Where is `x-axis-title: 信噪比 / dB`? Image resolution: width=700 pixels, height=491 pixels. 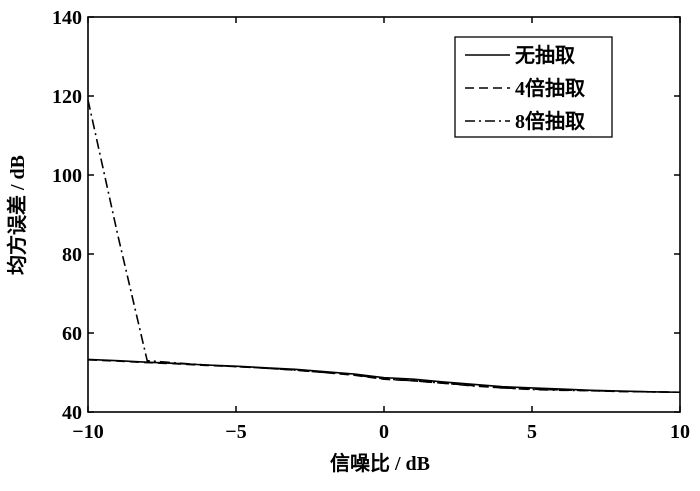
x-axis-title: 信噪比 / dB is located at coordinates (380, 463).